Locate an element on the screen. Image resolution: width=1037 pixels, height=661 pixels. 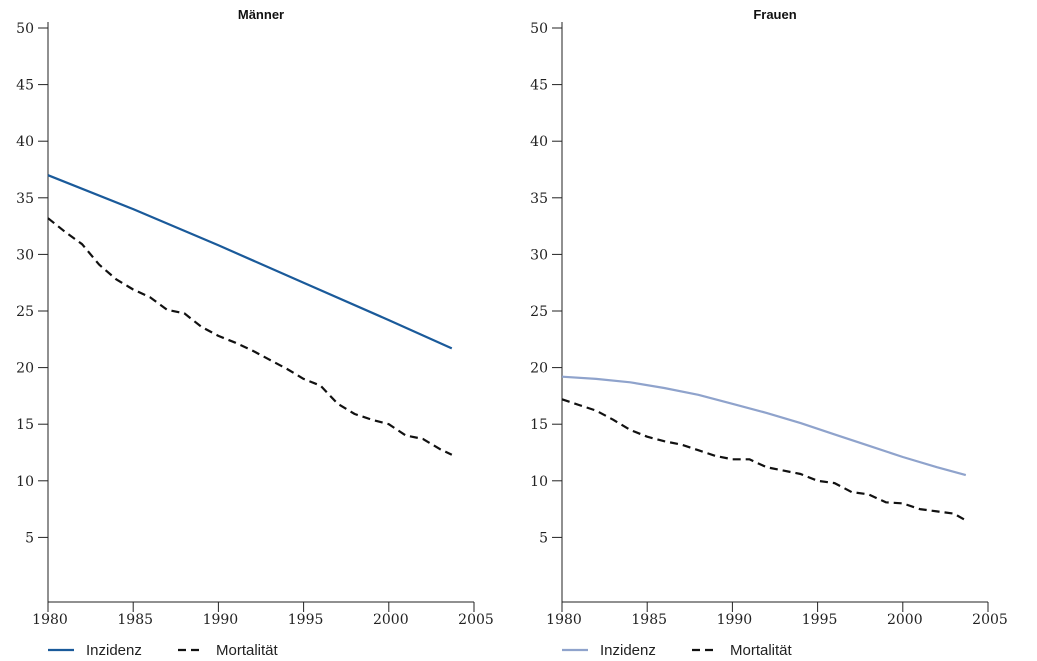
chart-title: Männer is located at coordinates (261, 14).